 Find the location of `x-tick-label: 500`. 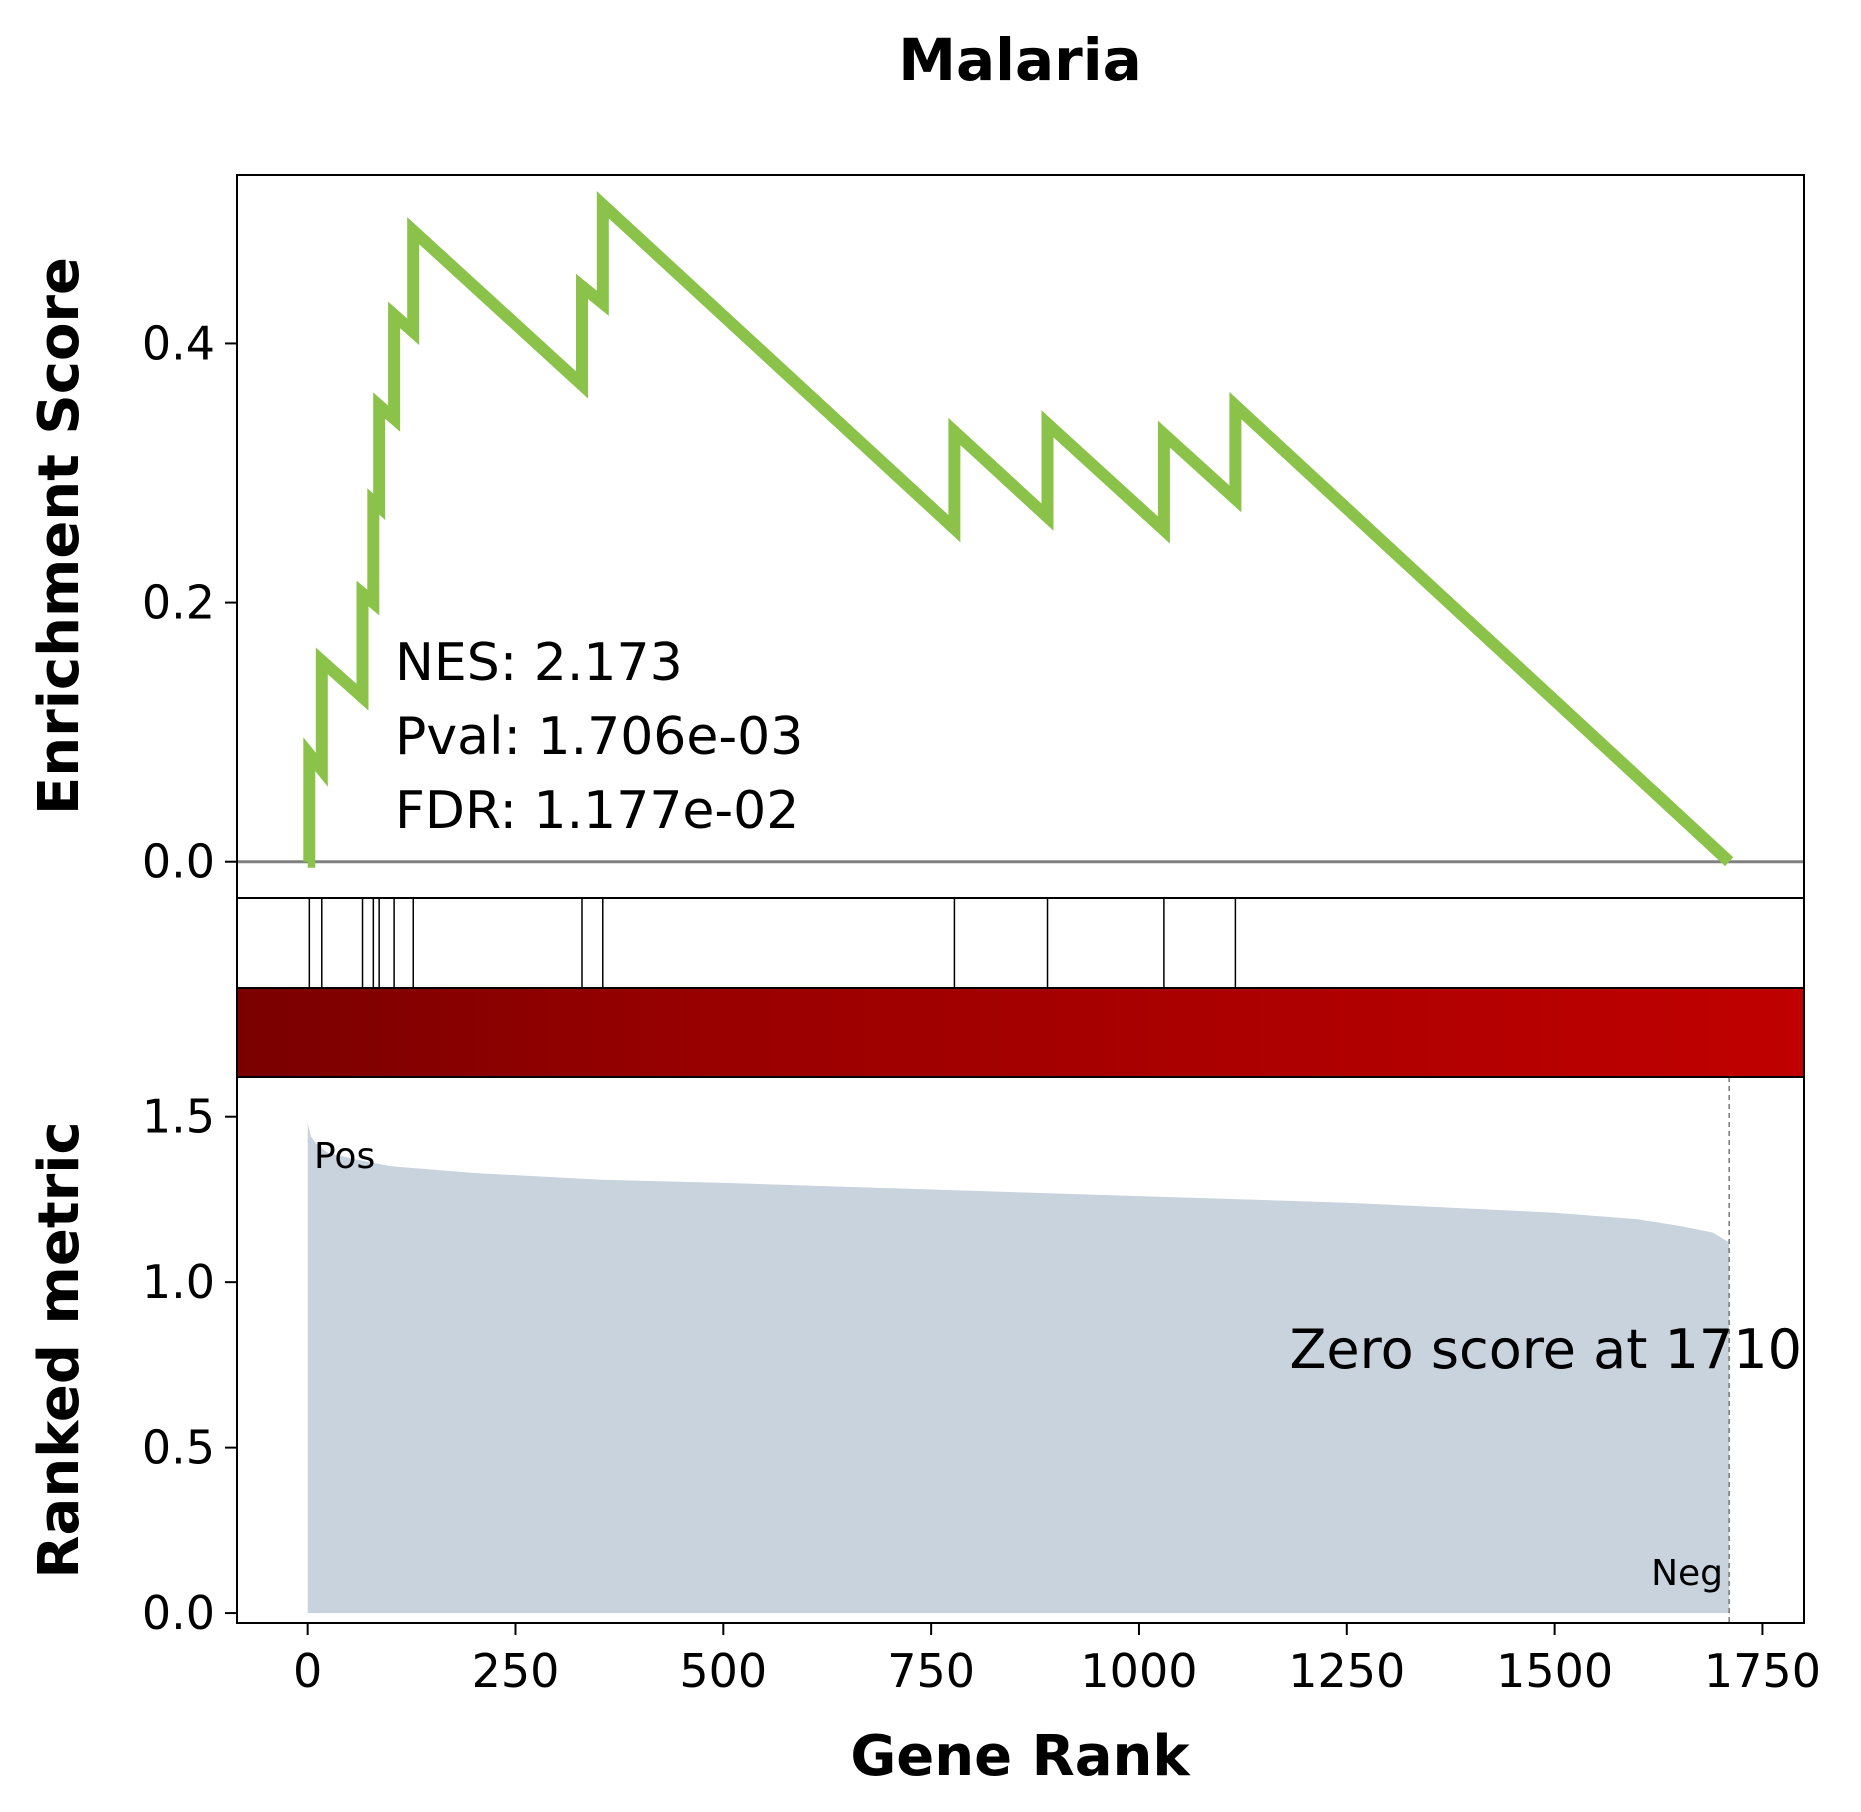

x-tick-label: 500 is located at coordinates (723, 1671).